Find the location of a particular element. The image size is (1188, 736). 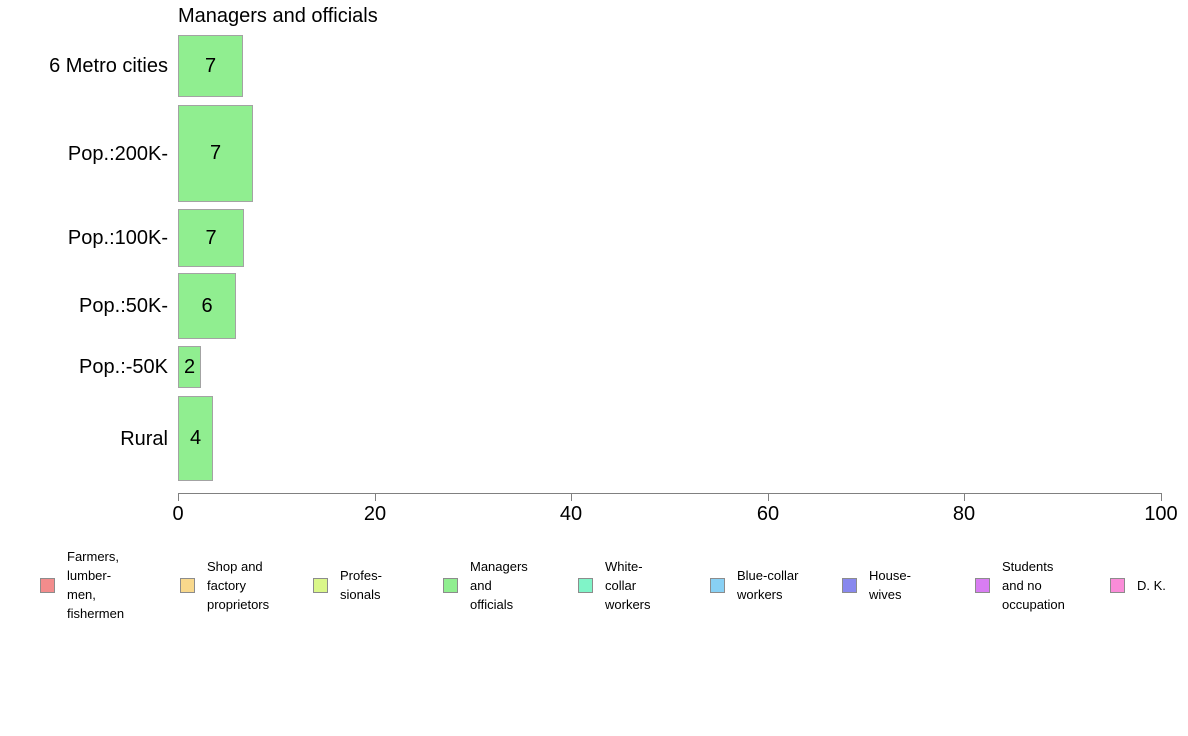

x-axis-tick-label: 60 is located at coordinates (768, 514).